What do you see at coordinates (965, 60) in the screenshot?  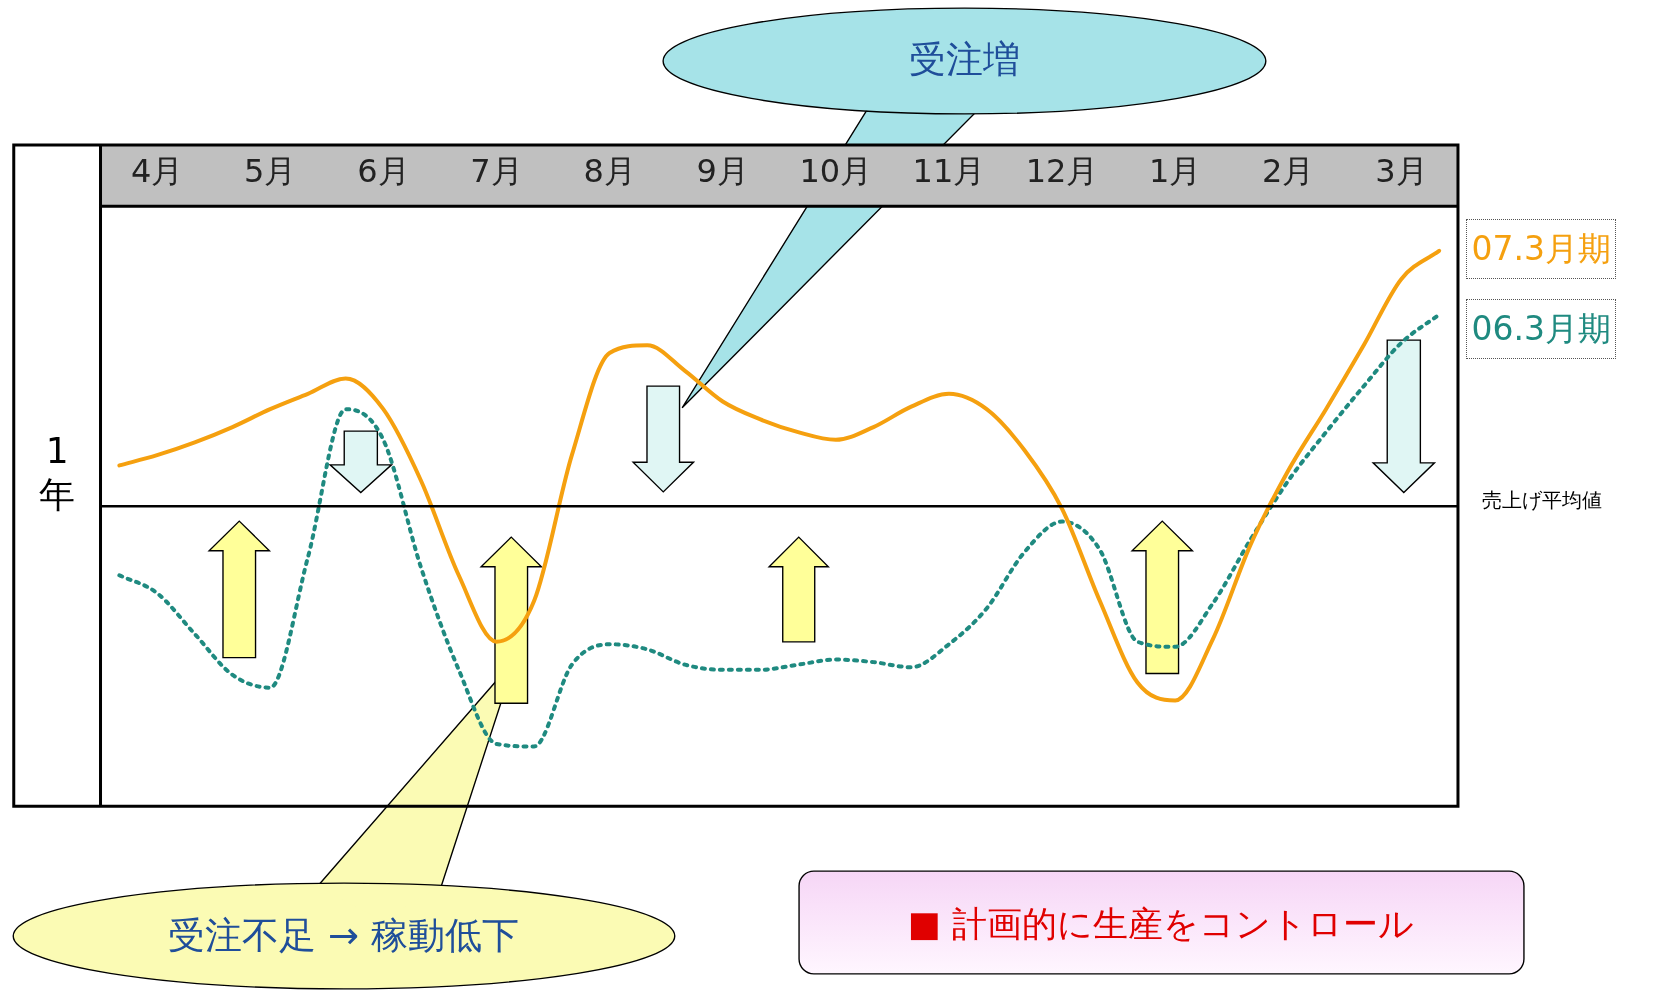 I see `text: 受注増` at bounding box center [965, 60].